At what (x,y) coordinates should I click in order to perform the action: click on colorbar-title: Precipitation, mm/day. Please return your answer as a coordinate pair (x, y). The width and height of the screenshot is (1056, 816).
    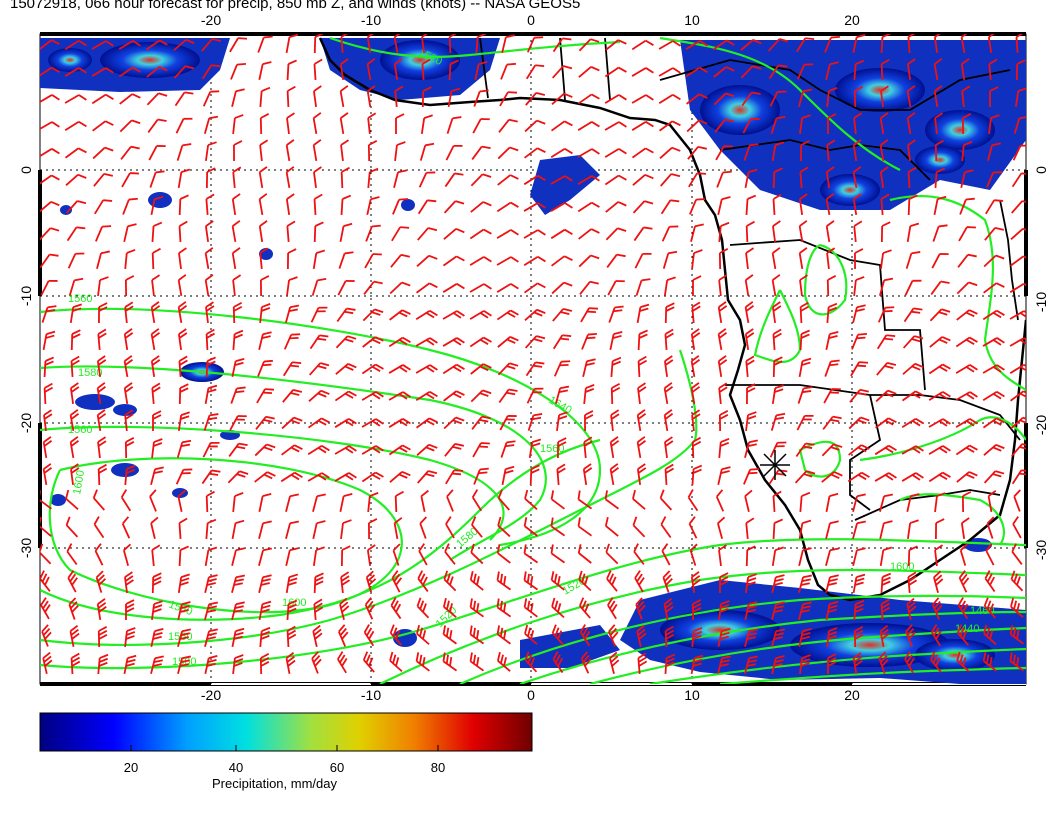
    Looking at the image, I should click on (274, 783).